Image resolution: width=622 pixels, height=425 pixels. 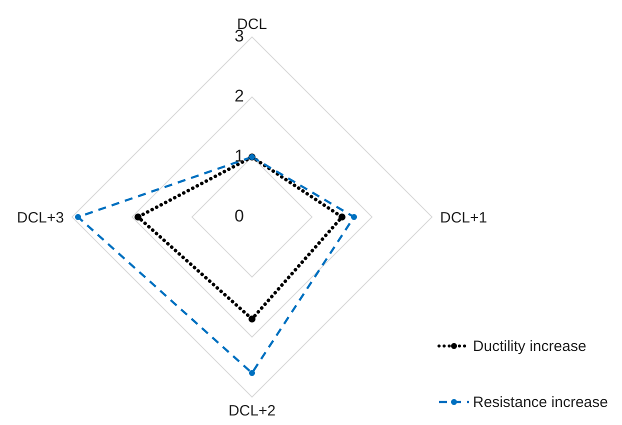 What do you see at coordinates (464, 217) in the screenshot?
I see `spoke-label: DCL+1` at bounding box center [464, 217].